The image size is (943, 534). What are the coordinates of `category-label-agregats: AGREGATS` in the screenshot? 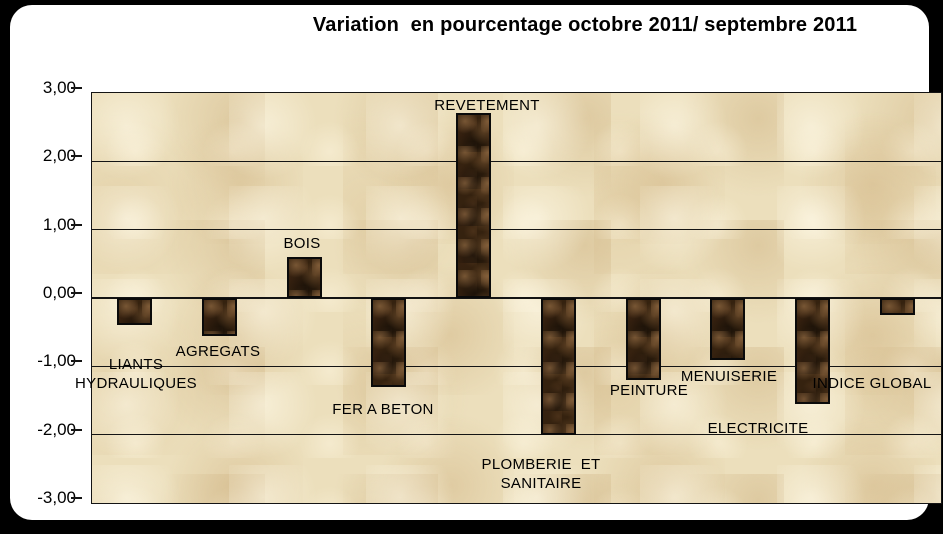 It's located at (218, 351).